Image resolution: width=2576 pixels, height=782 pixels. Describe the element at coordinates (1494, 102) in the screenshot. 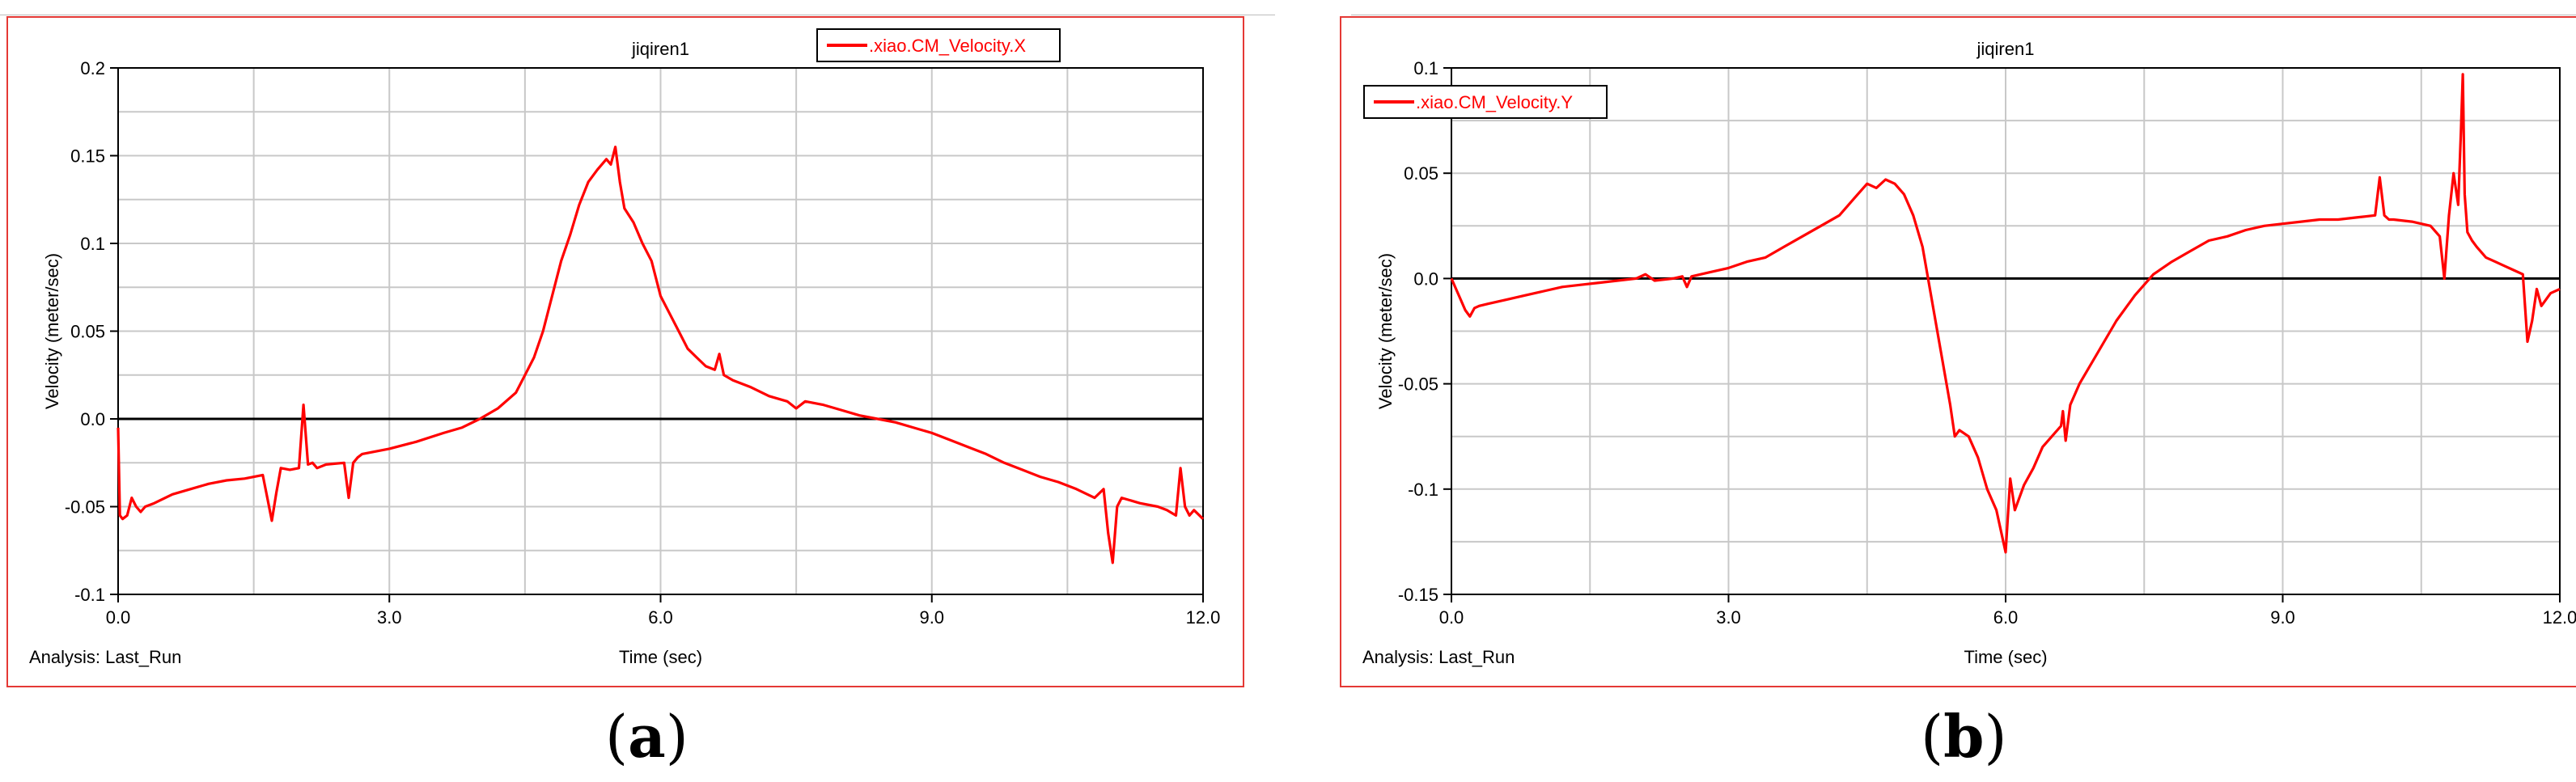

I see `legend-label: .xiao.CM_Velocity.Y` at that location.